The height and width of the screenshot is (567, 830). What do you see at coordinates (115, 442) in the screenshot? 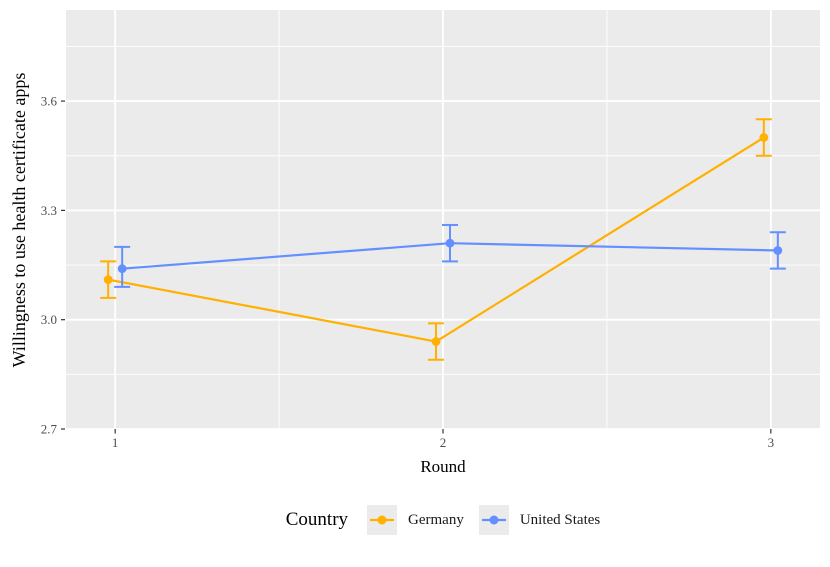
I see `x-tick-label: 1` at bounding box center [115, 442].